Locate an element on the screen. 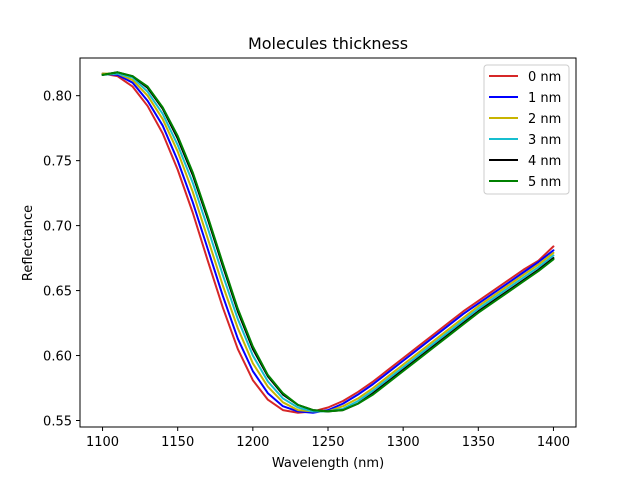 The height and width of the screenshot is (480, 640). x-tick-label-3: 1250 is located at coordinates (327, 442).